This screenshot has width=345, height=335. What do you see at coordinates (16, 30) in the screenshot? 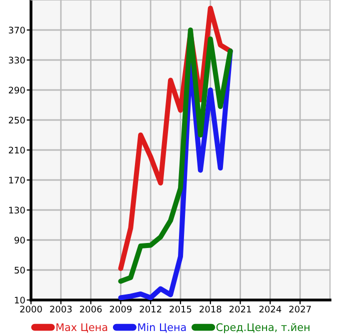
I see `y-tick-label: 370` at bounding box center [16, 30].